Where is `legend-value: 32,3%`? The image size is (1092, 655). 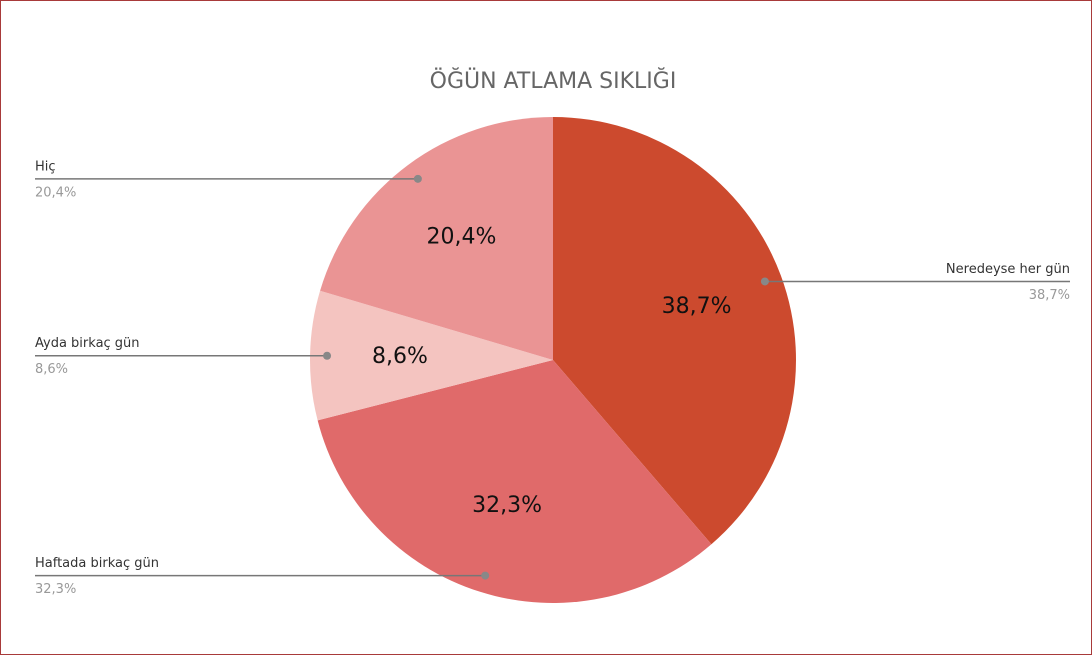
legend-value: 32,3% is located at coordinates (55, 589).